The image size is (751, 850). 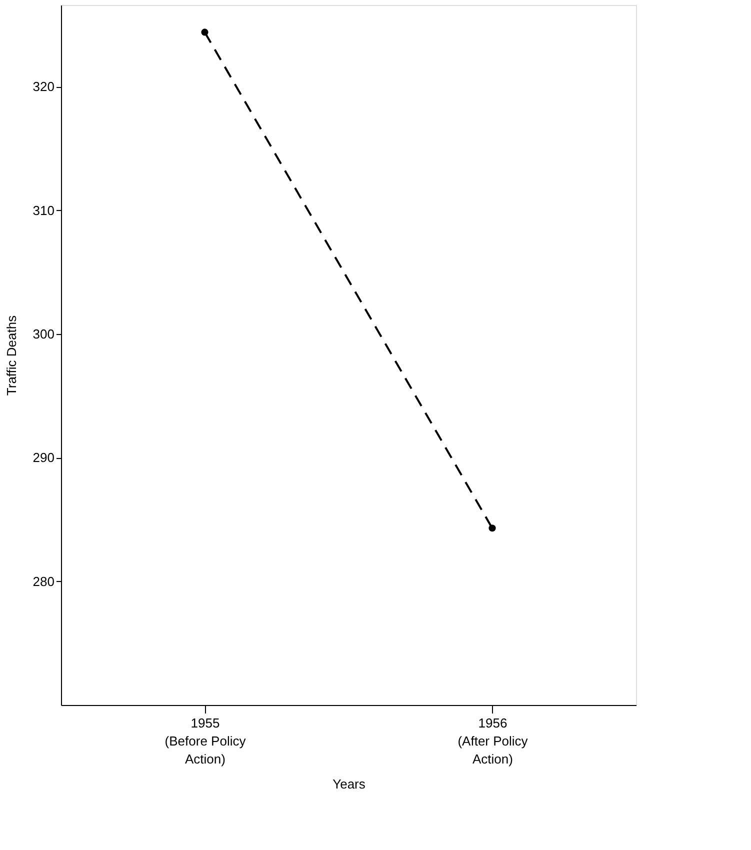 I want to click on x-axis-title: Years, so click(x=349, y=784).